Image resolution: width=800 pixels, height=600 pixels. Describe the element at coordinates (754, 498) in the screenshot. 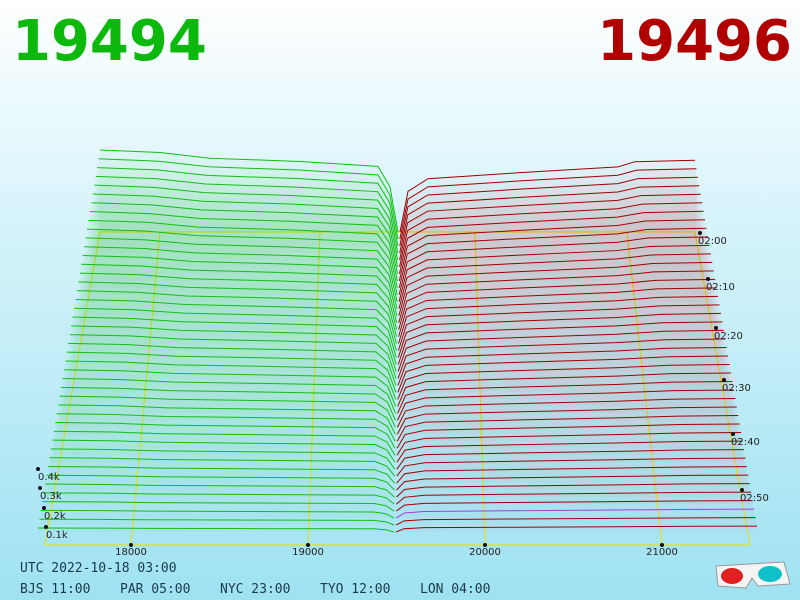

I see `time-tick-label: 02:50` at that location.